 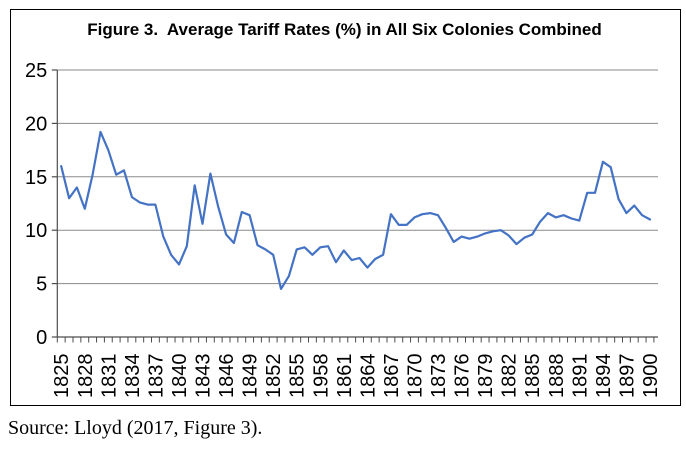 What do you see at coordinates (274, 376) in the screenshot?
I see `x-tick-label: 1852` at bounding box center [274, 376].